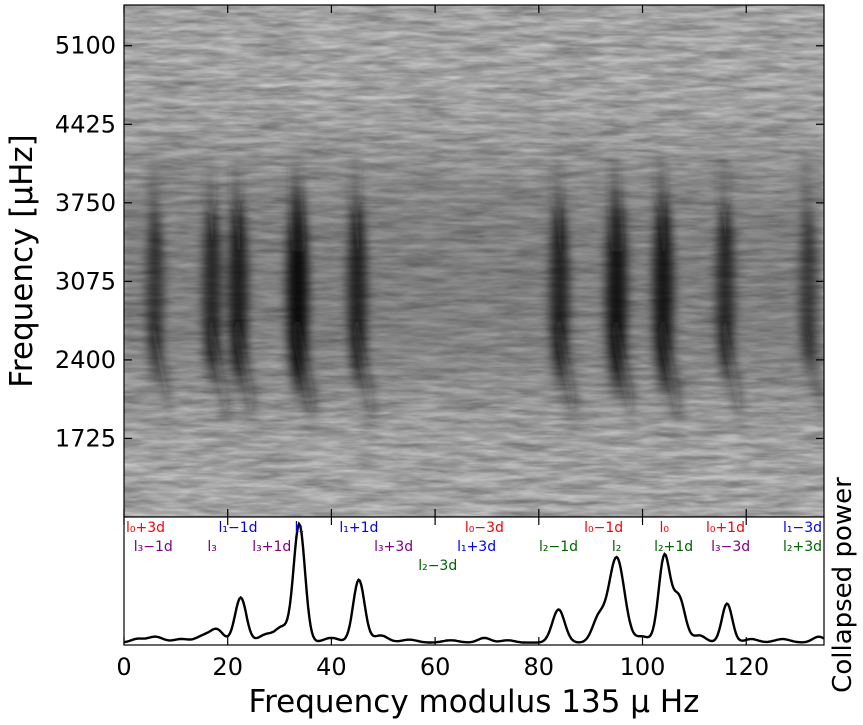  Describe the element at coordinates (474, 702) in the screenshot. I see `x-axis-label: Frequency modulus 135 μ Hz` at that location.